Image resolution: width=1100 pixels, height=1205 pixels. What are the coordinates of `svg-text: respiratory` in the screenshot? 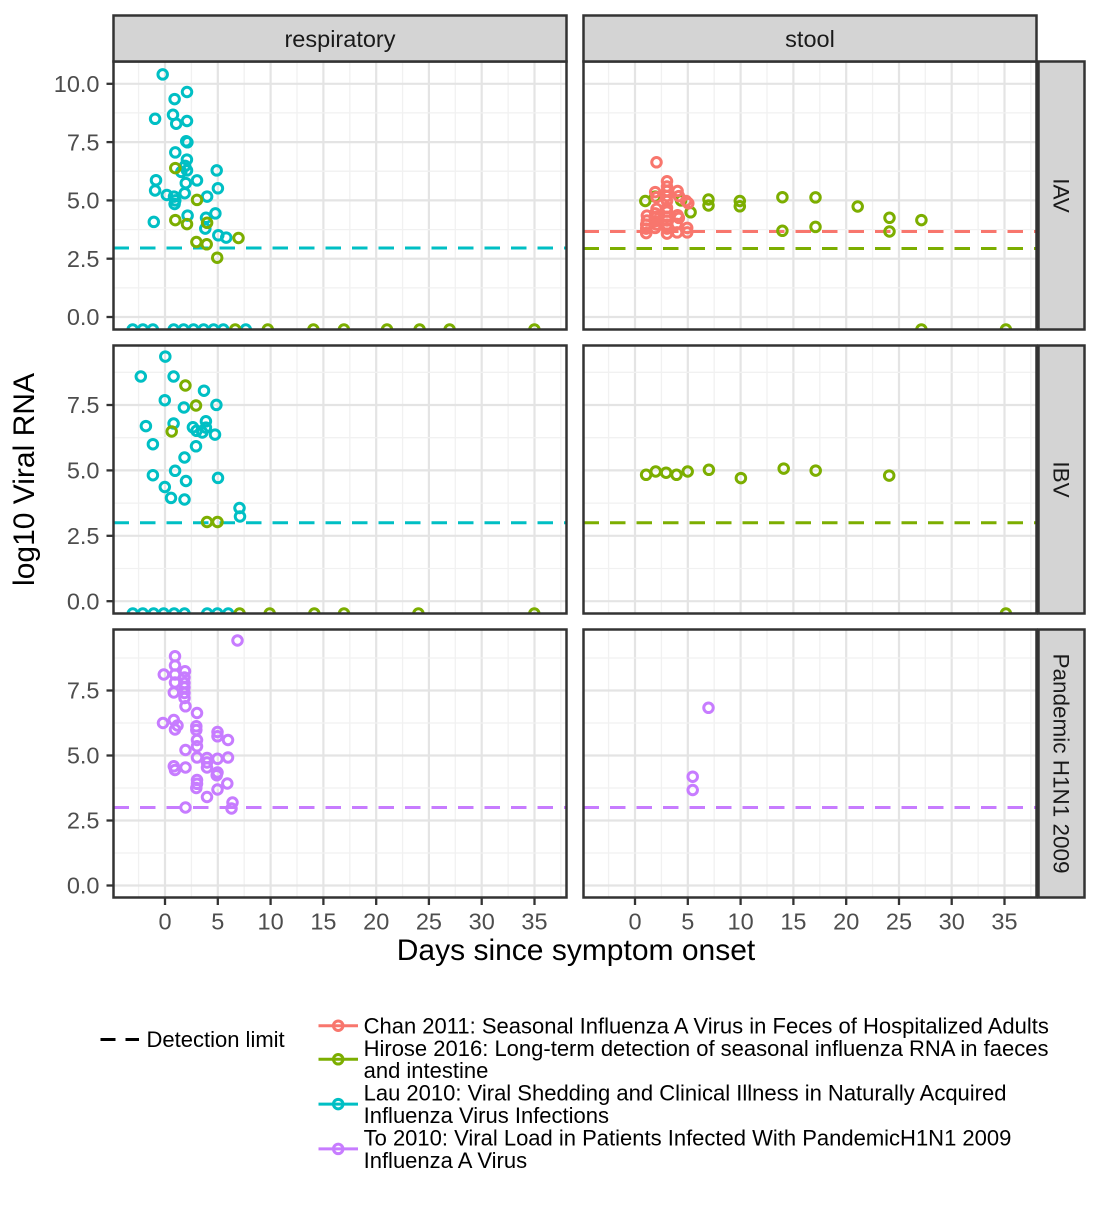 It's located at (339, 39).